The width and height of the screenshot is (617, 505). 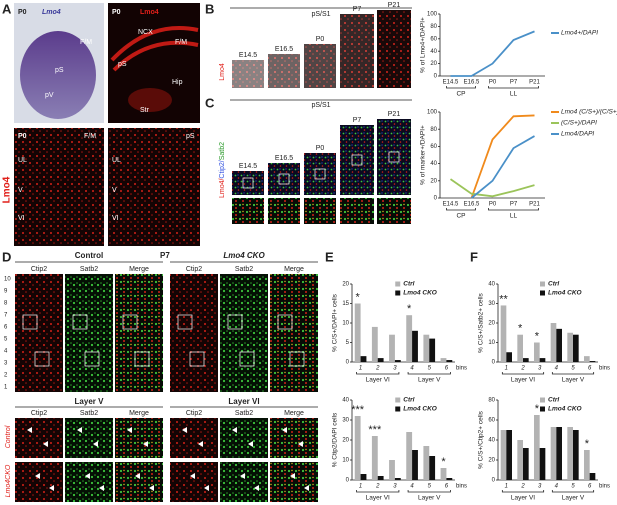 I want to click on x-tick-label: 1, so click(x=360, y=369).